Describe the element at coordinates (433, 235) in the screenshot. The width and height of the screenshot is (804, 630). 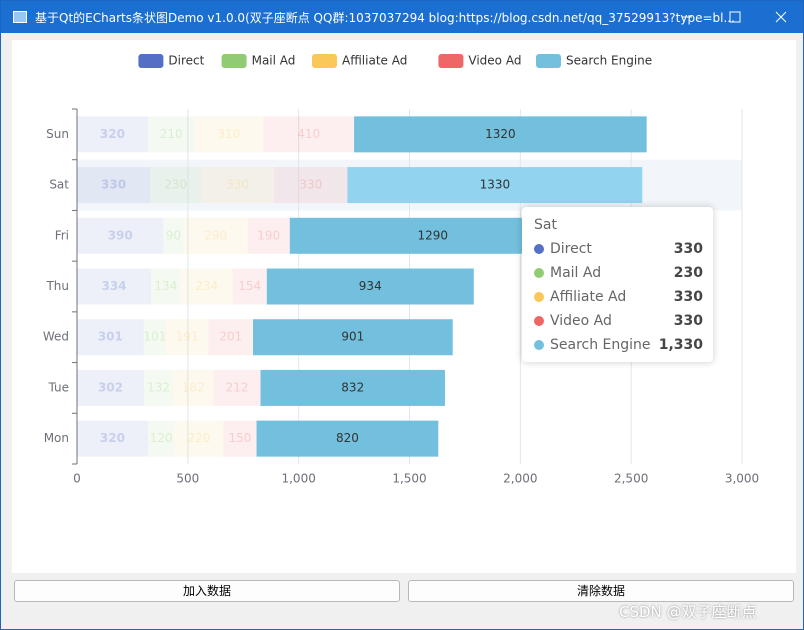
I see `bar-value-label: 1290` at that location.